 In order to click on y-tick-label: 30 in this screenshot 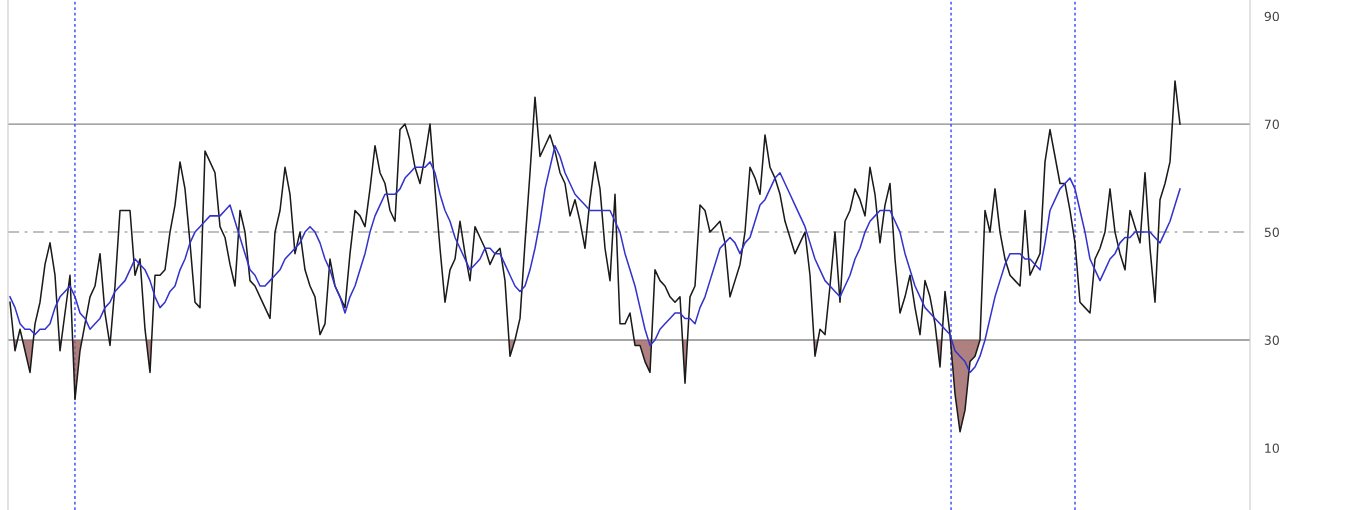, I will do `click(1271, 340)`.